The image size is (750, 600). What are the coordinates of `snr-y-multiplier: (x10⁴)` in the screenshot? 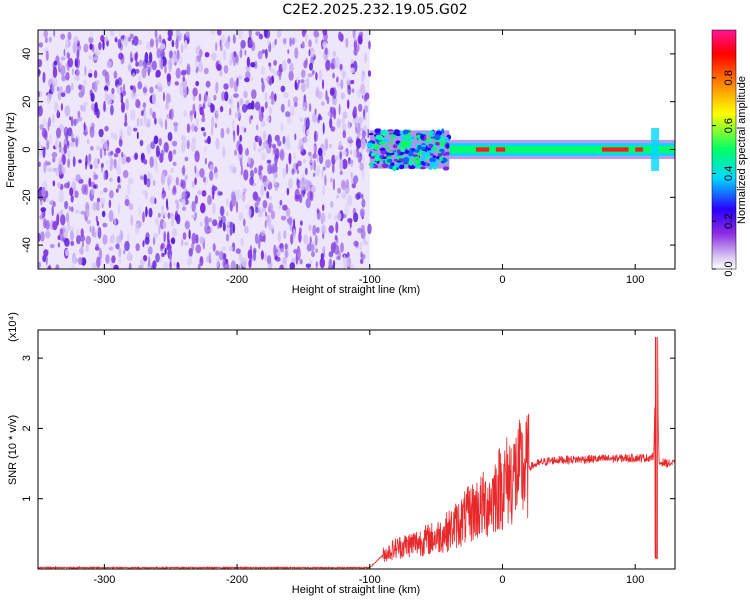 It's located at (13, 327).